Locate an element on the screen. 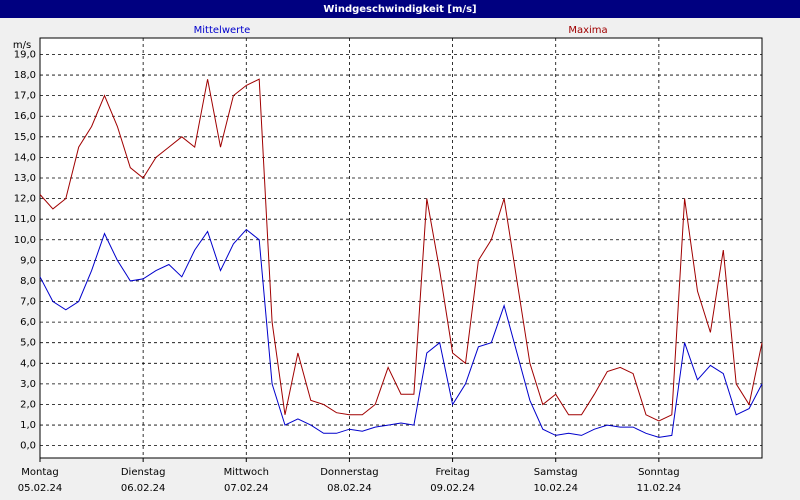 This screenshot has width=800, height=500. y-tick-label: 7,0 is located at coordinates (28, 302).